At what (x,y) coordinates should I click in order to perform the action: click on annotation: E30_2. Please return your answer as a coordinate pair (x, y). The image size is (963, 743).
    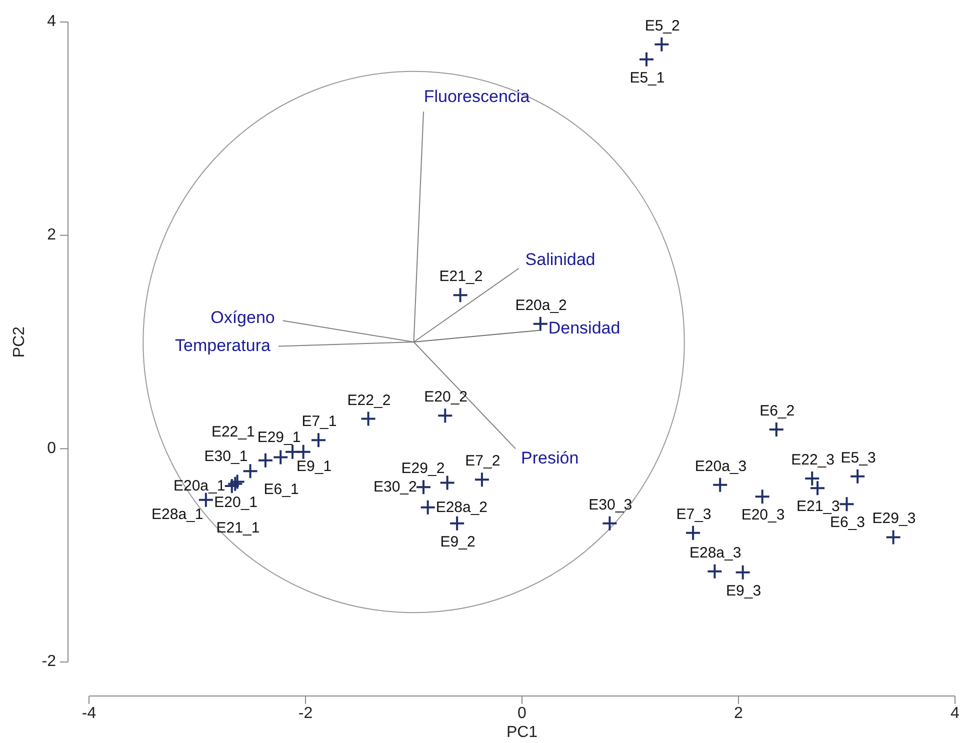
    Looking at the image, I should click on (395, 487).